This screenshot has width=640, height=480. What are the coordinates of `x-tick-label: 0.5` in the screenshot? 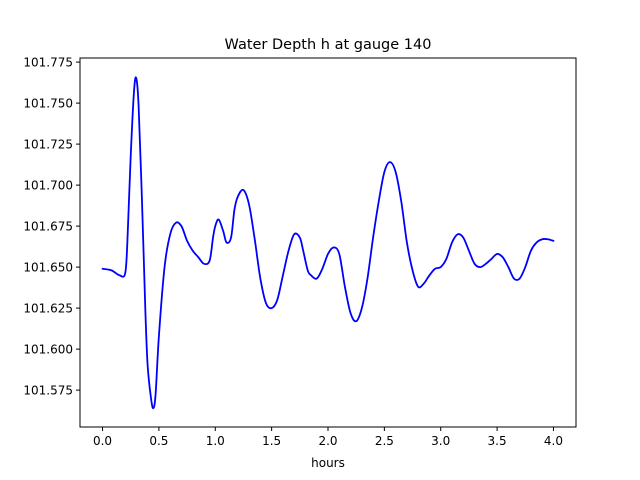 It's located at (158, 441).